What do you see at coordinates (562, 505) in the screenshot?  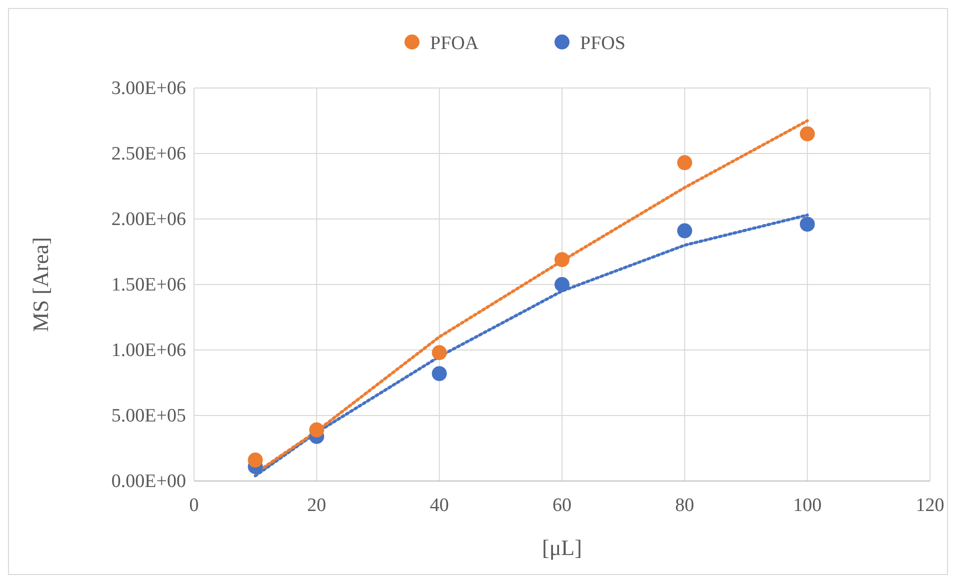 I see `x-tick-label: 60` at bounding box center [562, 505].